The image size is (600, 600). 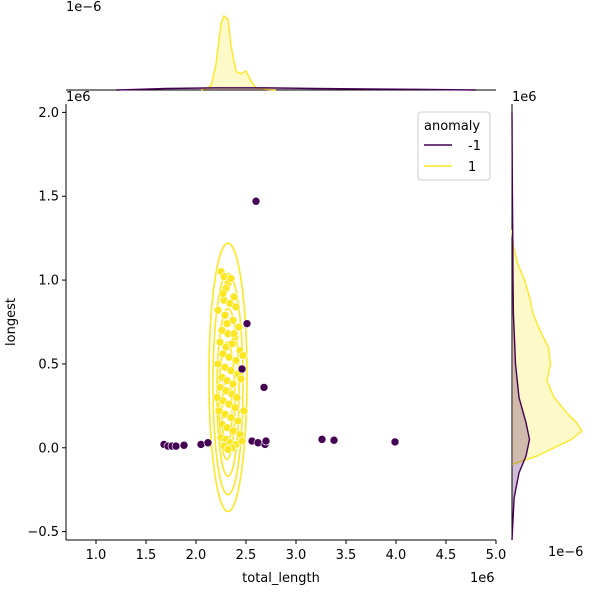 I want to click on x-tick-label: 2.5, so click(x=246, y=555).